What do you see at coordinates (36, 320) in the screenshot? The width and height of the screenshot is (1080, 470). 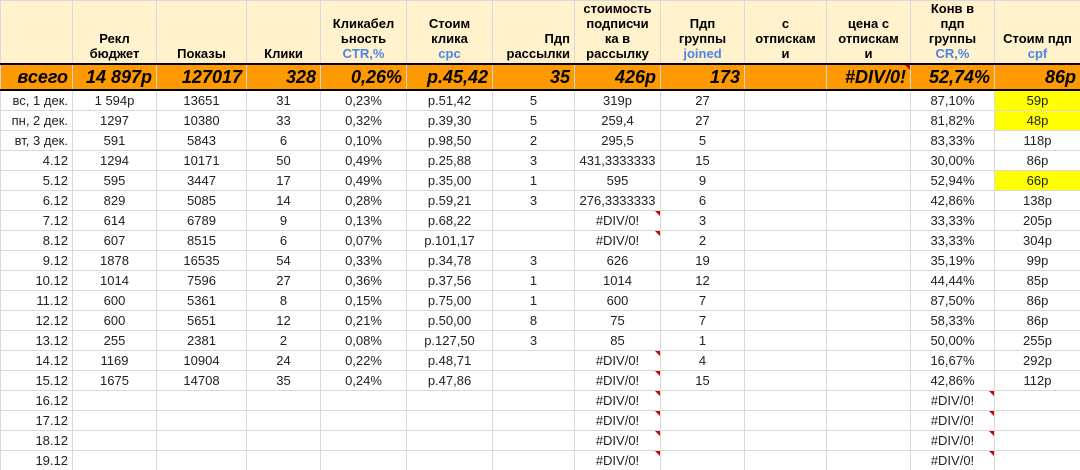 I see `cell-date: 12.12` at bounding box center [36, 320].